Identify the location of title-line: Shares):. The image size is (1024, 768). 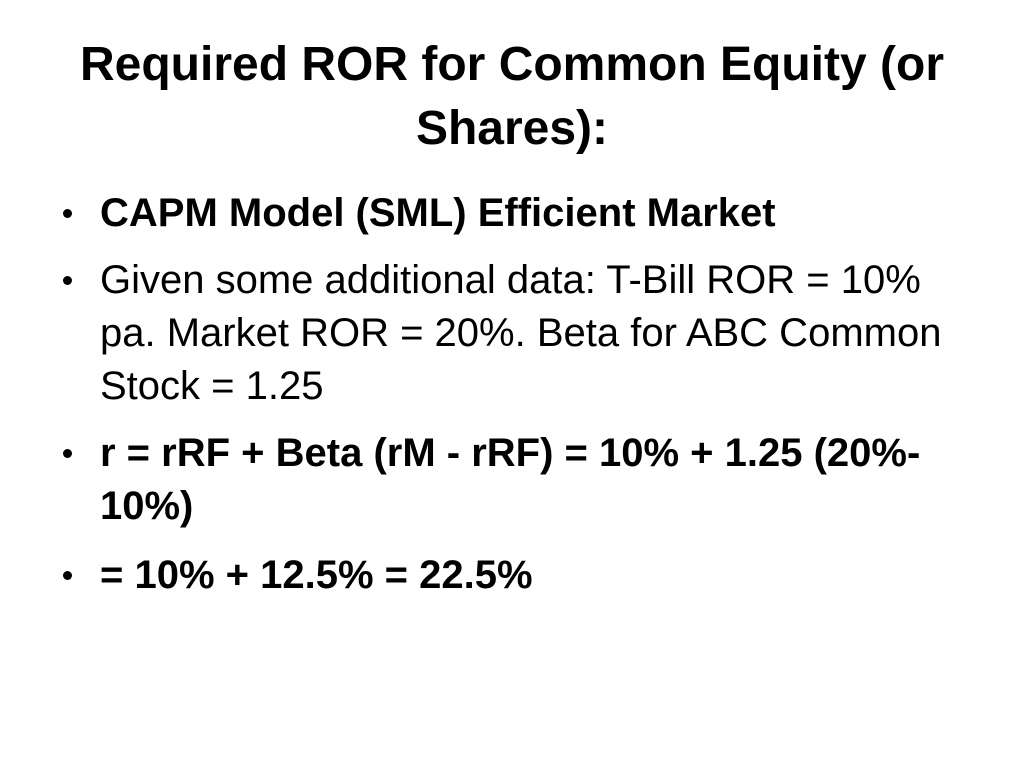
(512, 128).